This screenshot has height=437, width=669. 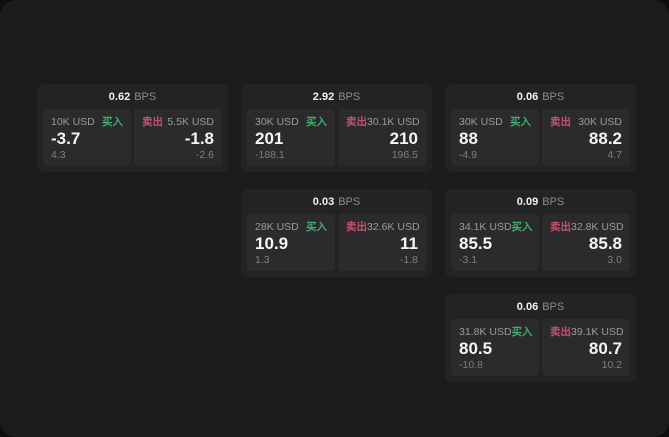 What do you see at coordinates (204, 155) in the screenshot?
I see `sell-sub-value: -2.6` at bounding box center [204, 155].